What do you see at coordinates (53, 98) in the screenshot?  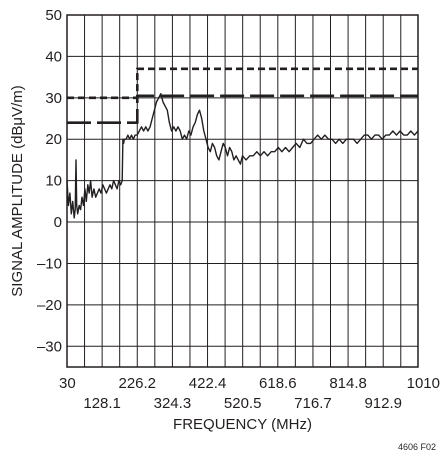 I see `y-tick-label: 30` at bounding box center [53, 98].